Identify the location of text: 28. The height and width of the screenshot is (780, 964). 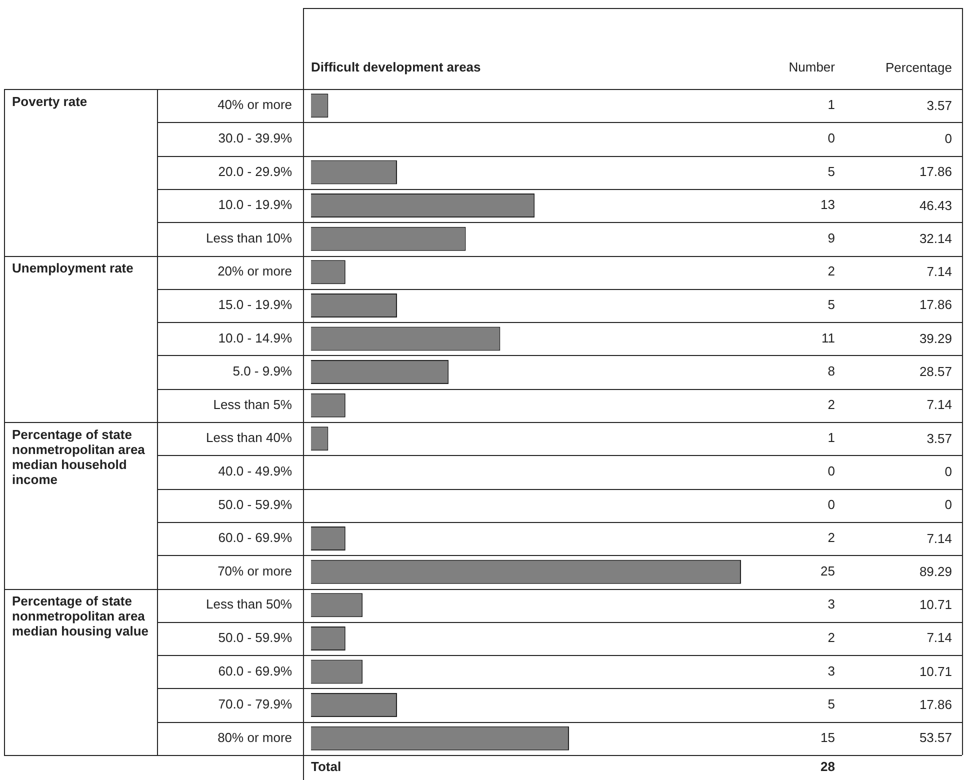
(827, 766).